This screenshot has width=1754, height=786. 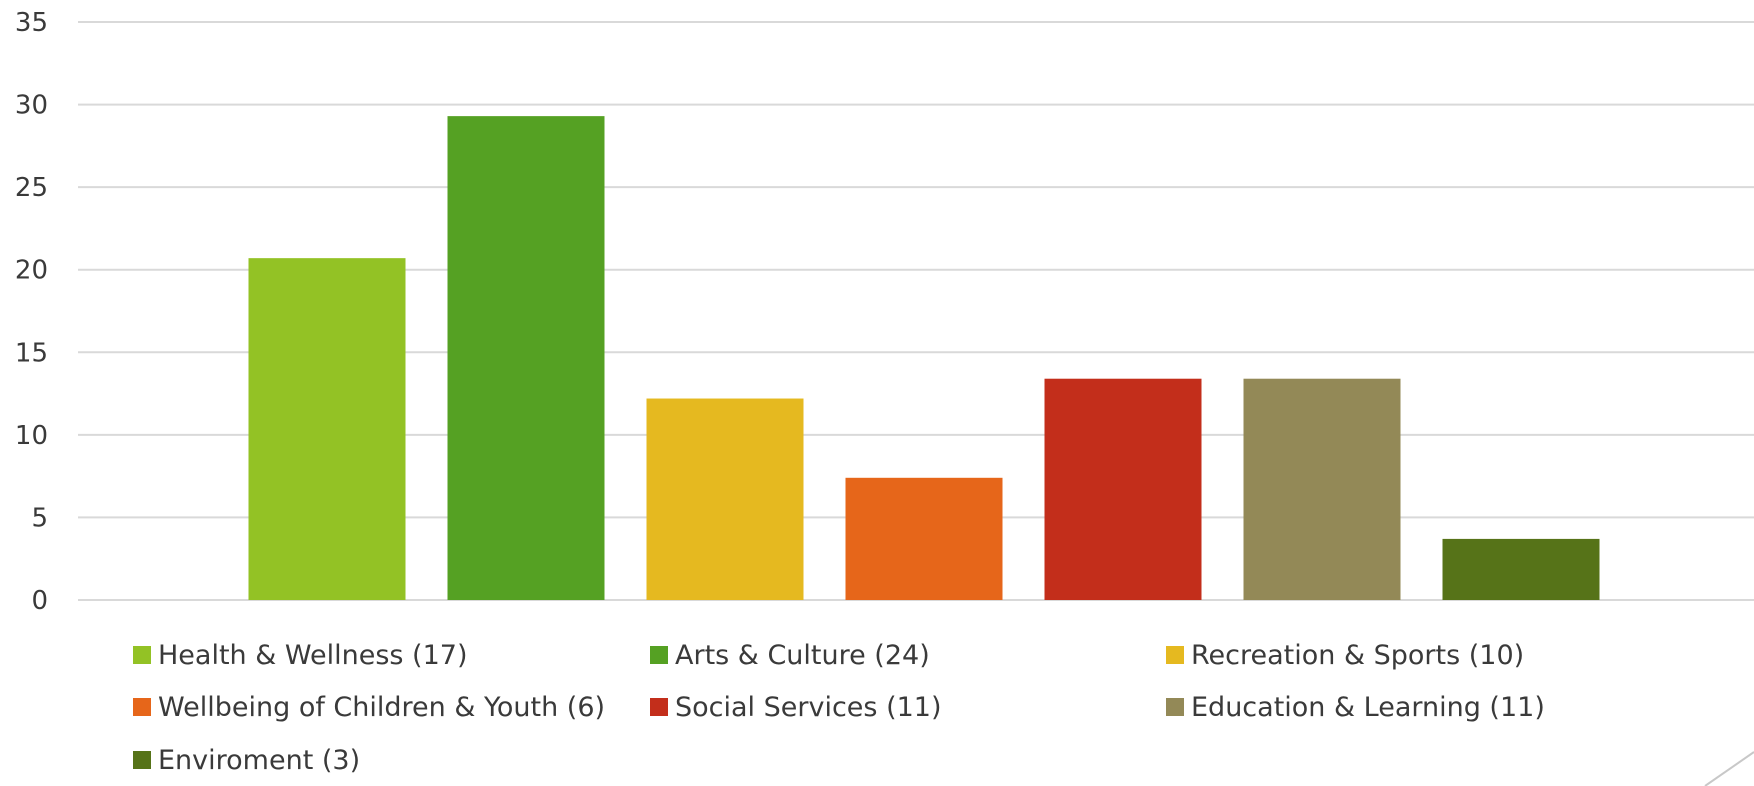 I want to click on legend-label: Arts & Culture (24), so click(x=802, y=655).